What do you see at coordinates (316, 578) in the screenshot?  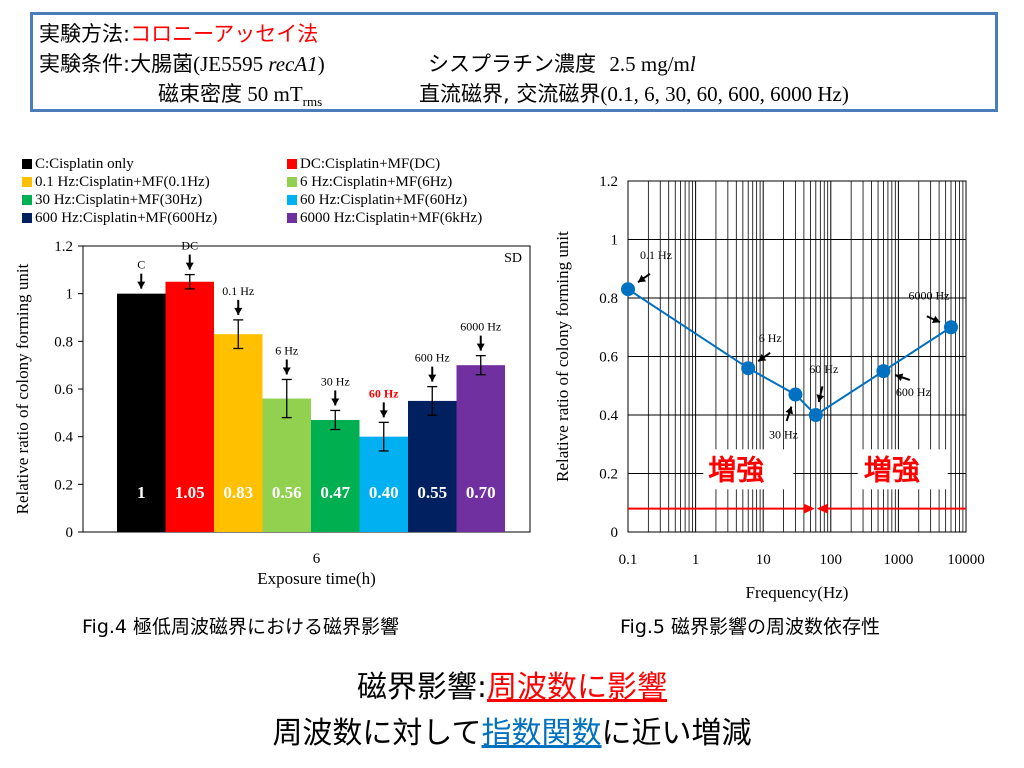 I see `x-axis-label: Exposure time(h)` at bounding box center [316, 578].